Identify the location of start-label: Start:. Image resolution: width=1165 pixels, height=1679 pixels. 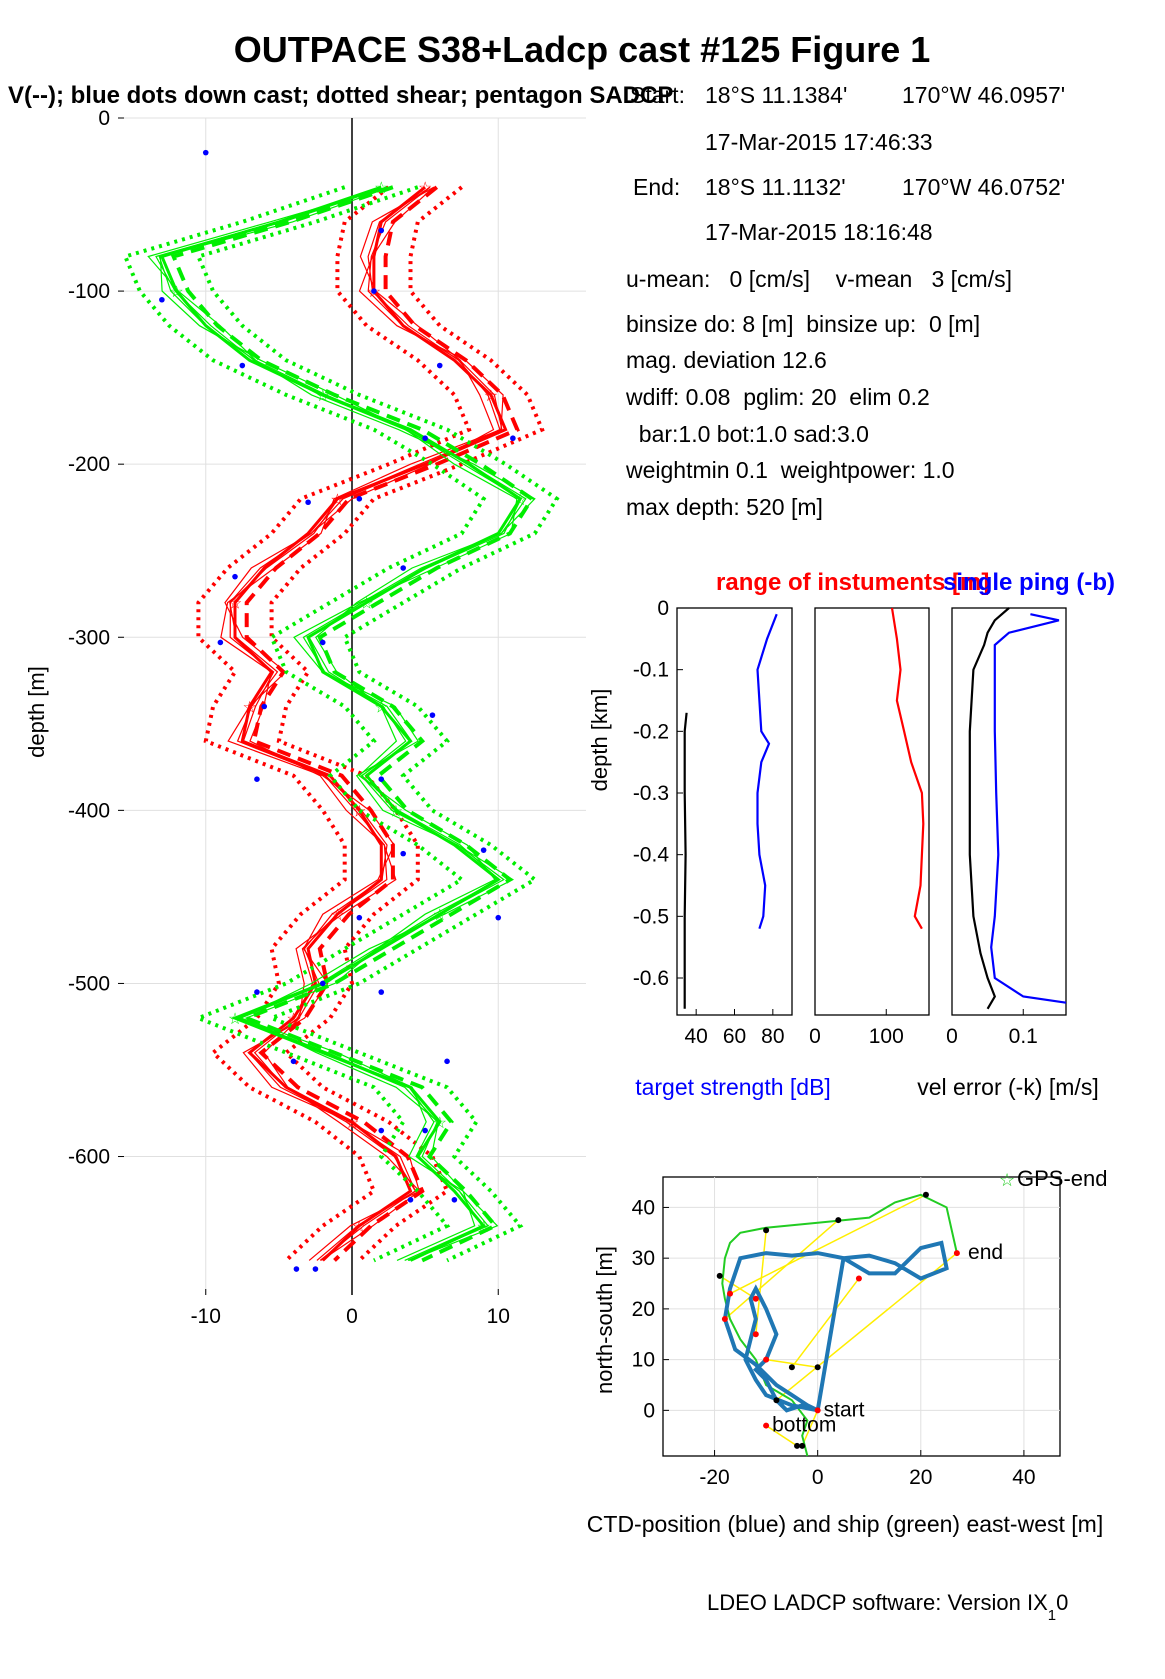
(657, 95).